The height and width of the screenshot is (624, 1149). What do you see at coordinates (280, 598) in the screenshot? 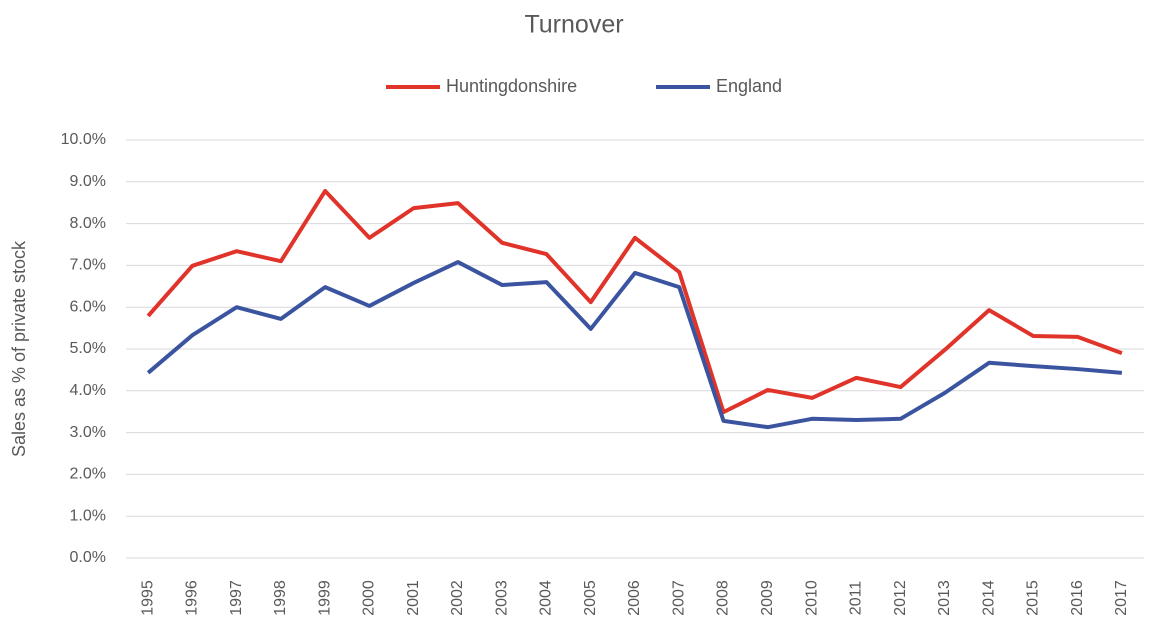
I see `x-tick-label: 1998` at bounding box center [280, 598].